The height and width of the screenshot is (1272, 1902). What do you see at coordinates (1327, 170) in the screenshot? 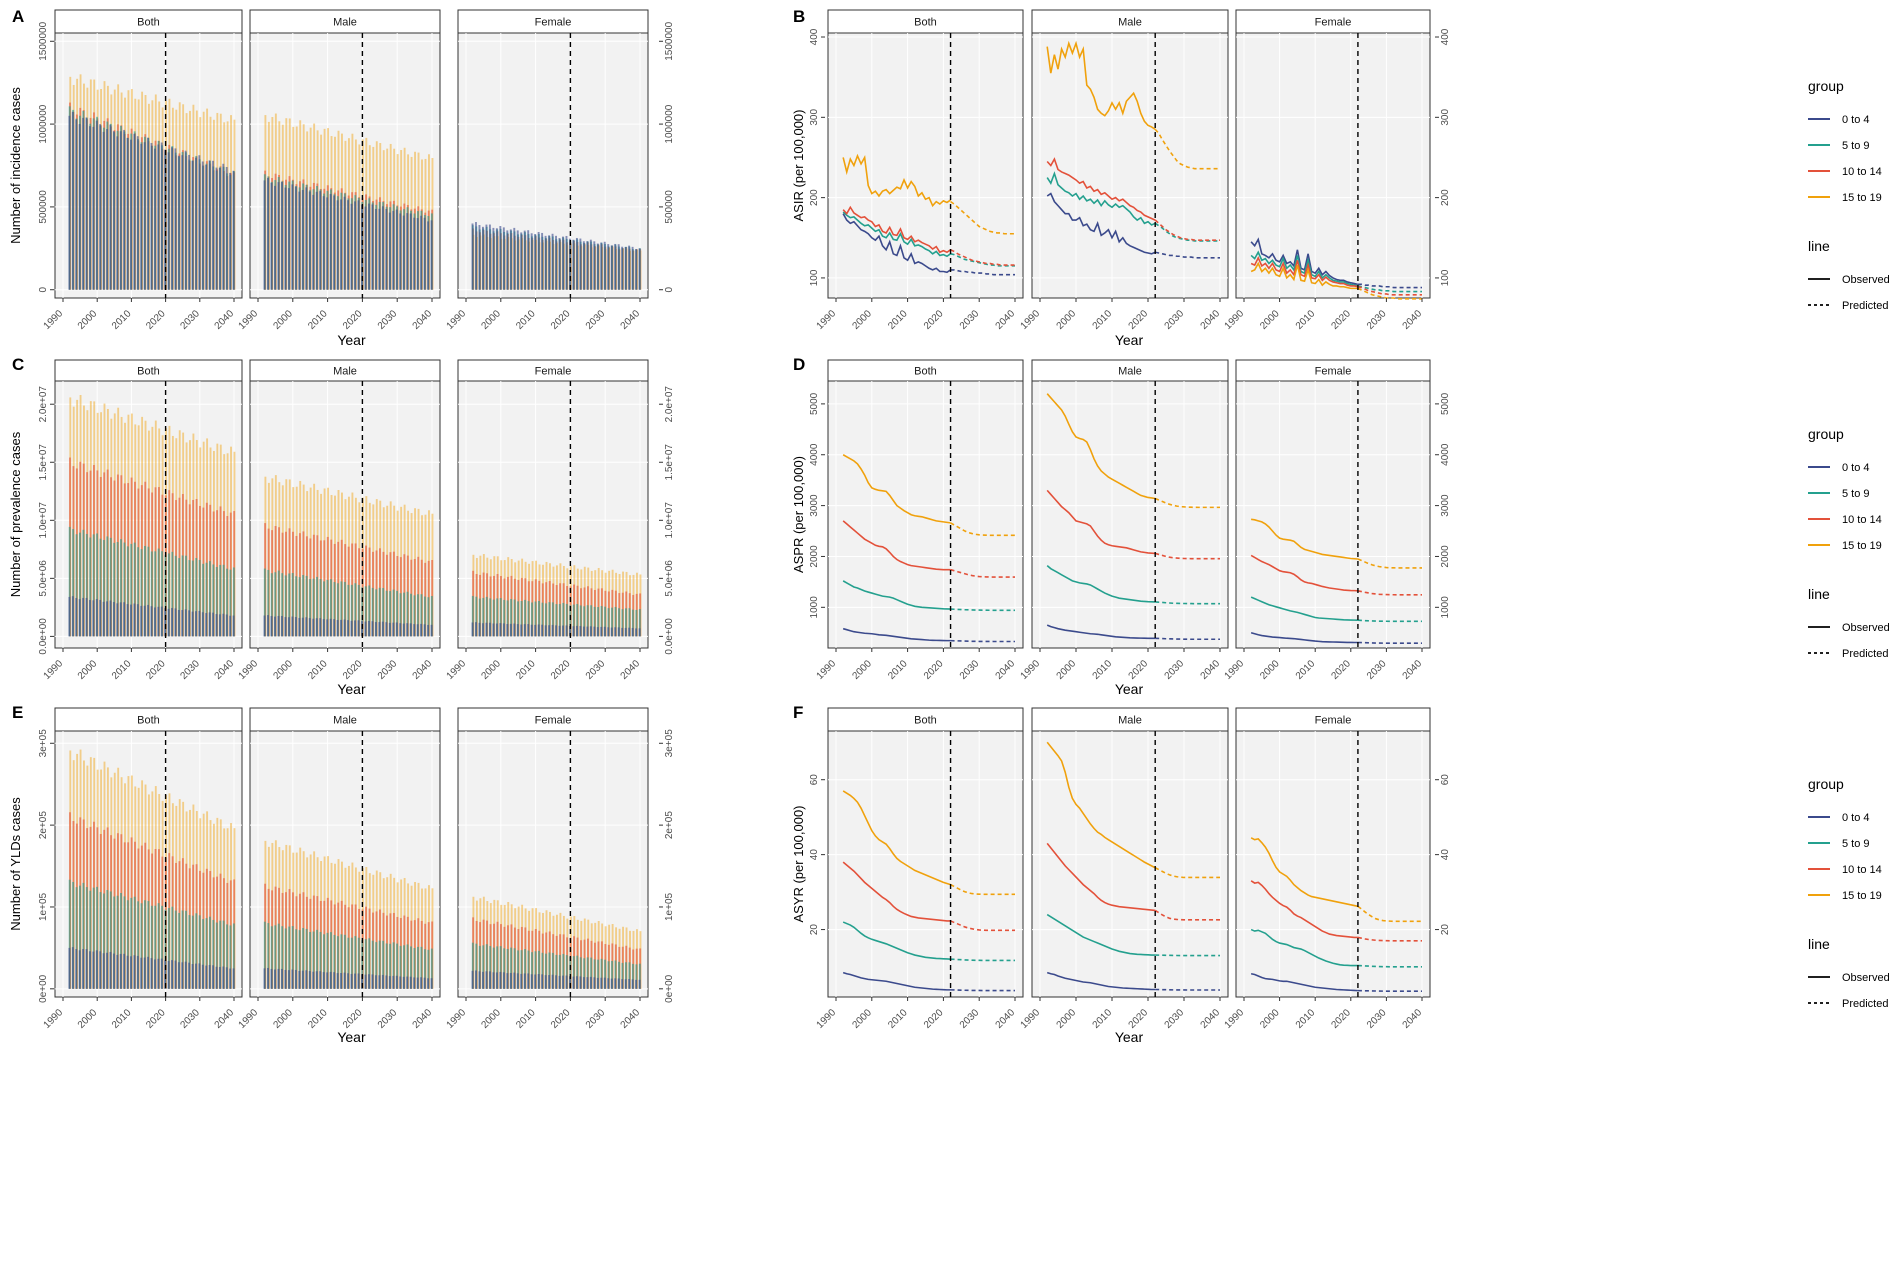
I see `facet-female: Female 1990 2000 2010 2020 2030 2040` at bounding box center [1327, 170].